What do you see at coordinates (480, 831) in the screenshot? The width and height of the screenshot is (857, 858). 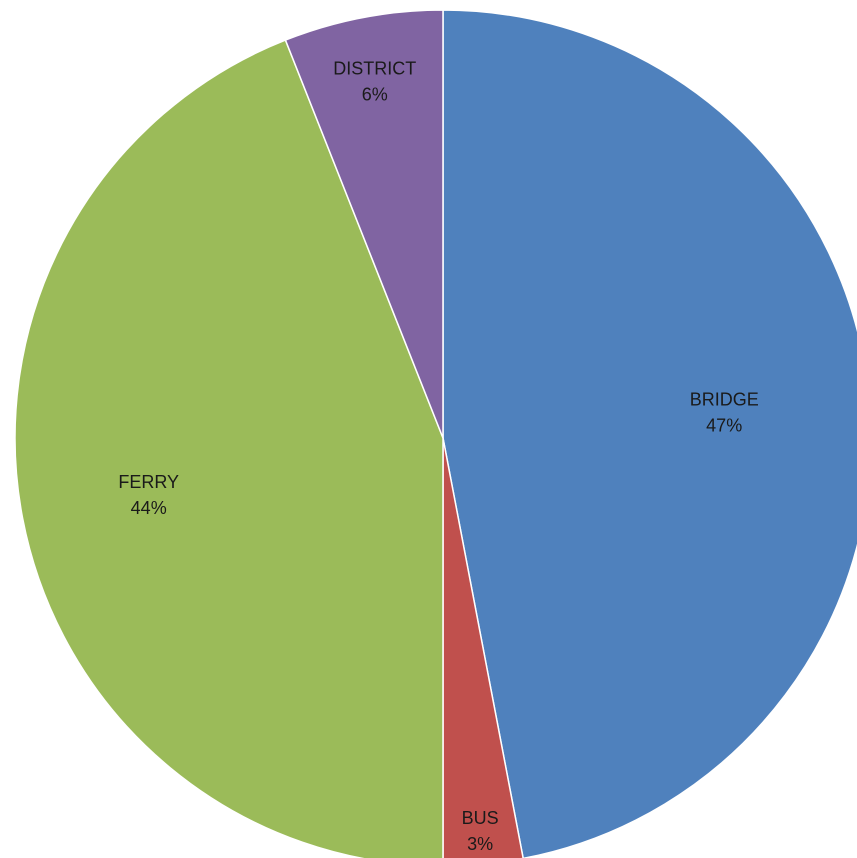 I see `slice-label-bus: BUS 3%` at bounding box center [480, 831].